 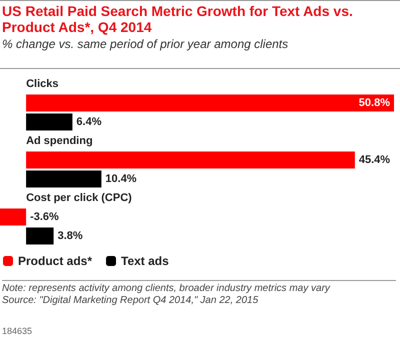 I want to click on legend-label: Text ads, so click(x=145, y=261).